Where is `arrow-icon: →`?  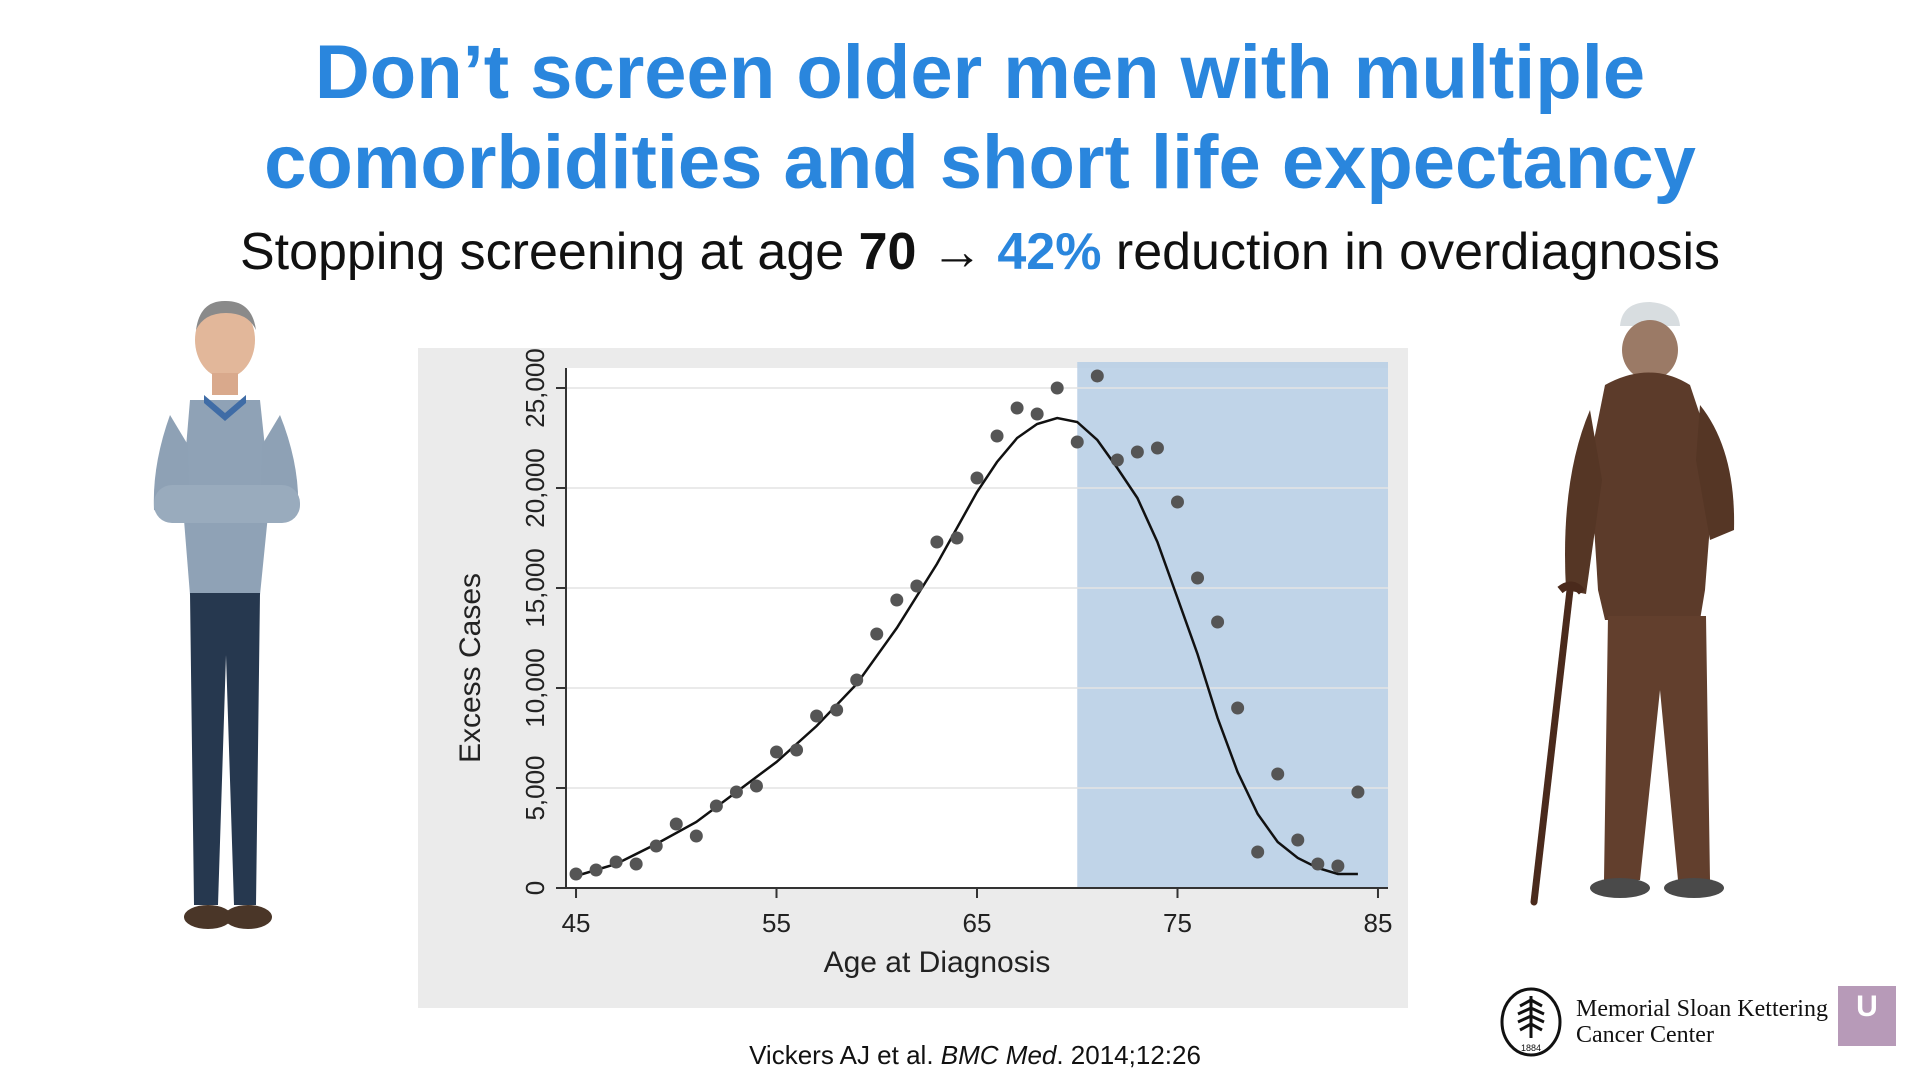 arrow-icon: → is located at coordinates (956, 252).